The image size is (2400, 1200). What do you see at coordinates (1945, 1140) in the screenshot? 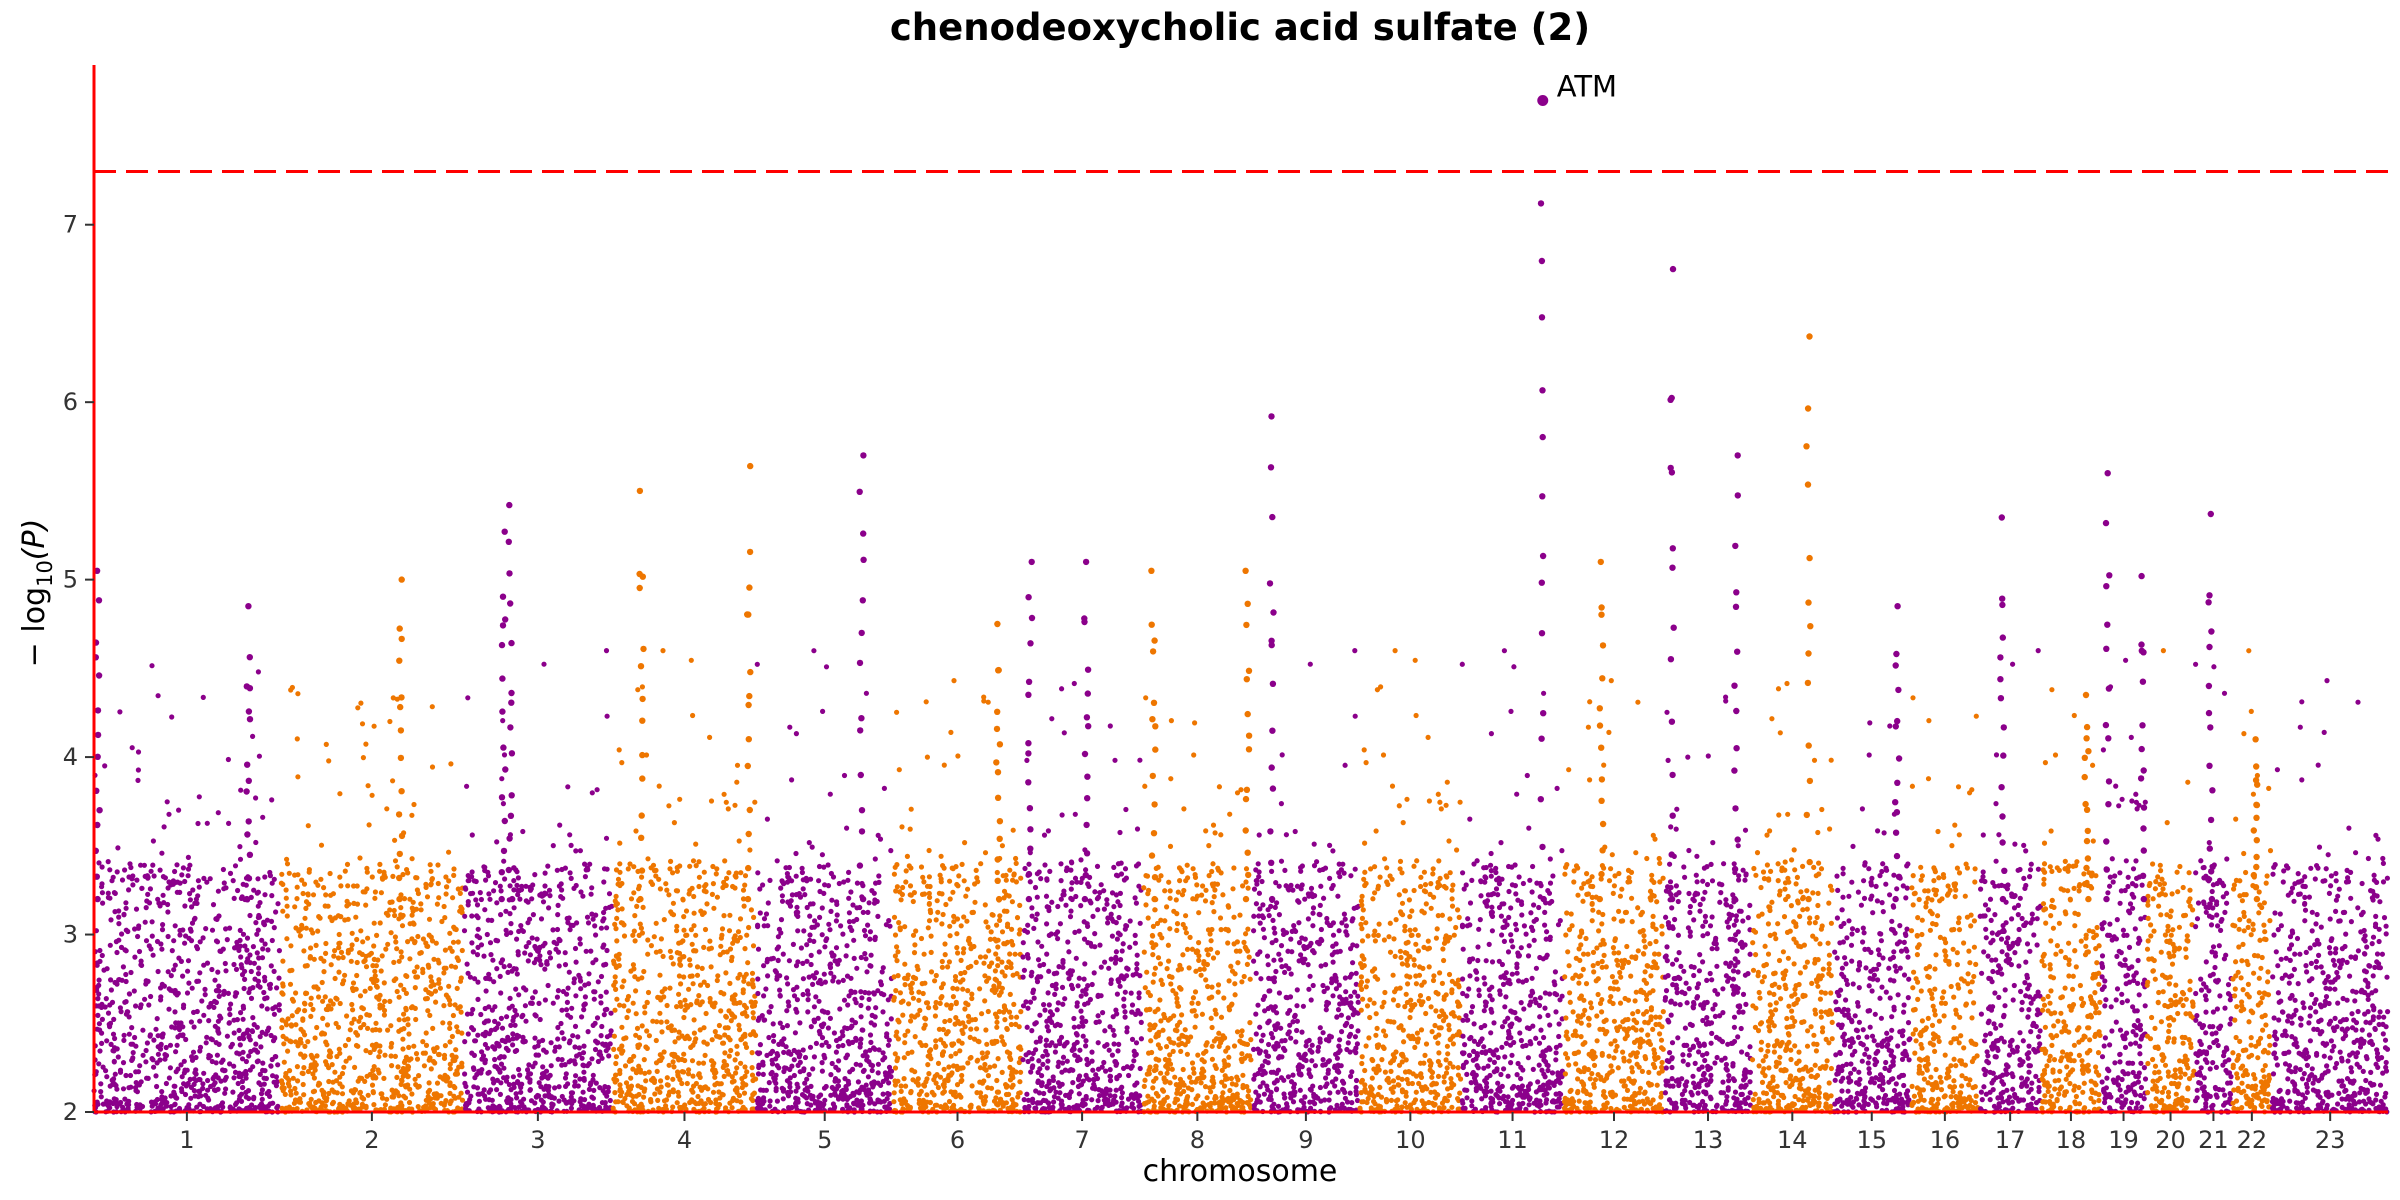
I see `x-tick-label-16: 16` at bounding box center [1945, 1140].